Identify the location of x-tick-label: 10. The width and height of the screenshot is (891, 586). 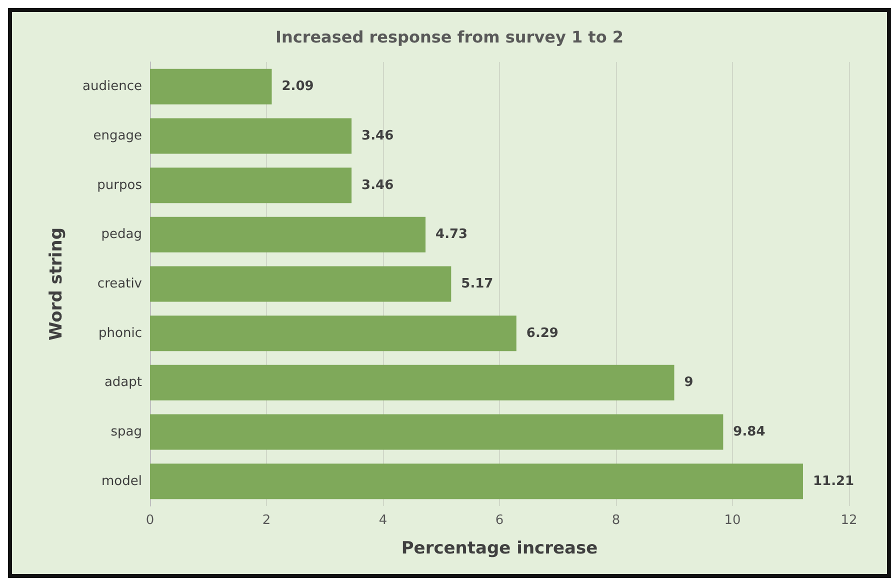
(732, 520).